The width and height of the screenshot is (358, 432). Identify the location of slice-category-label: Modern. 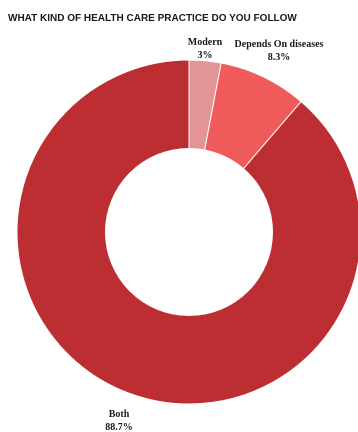
(205, 42).